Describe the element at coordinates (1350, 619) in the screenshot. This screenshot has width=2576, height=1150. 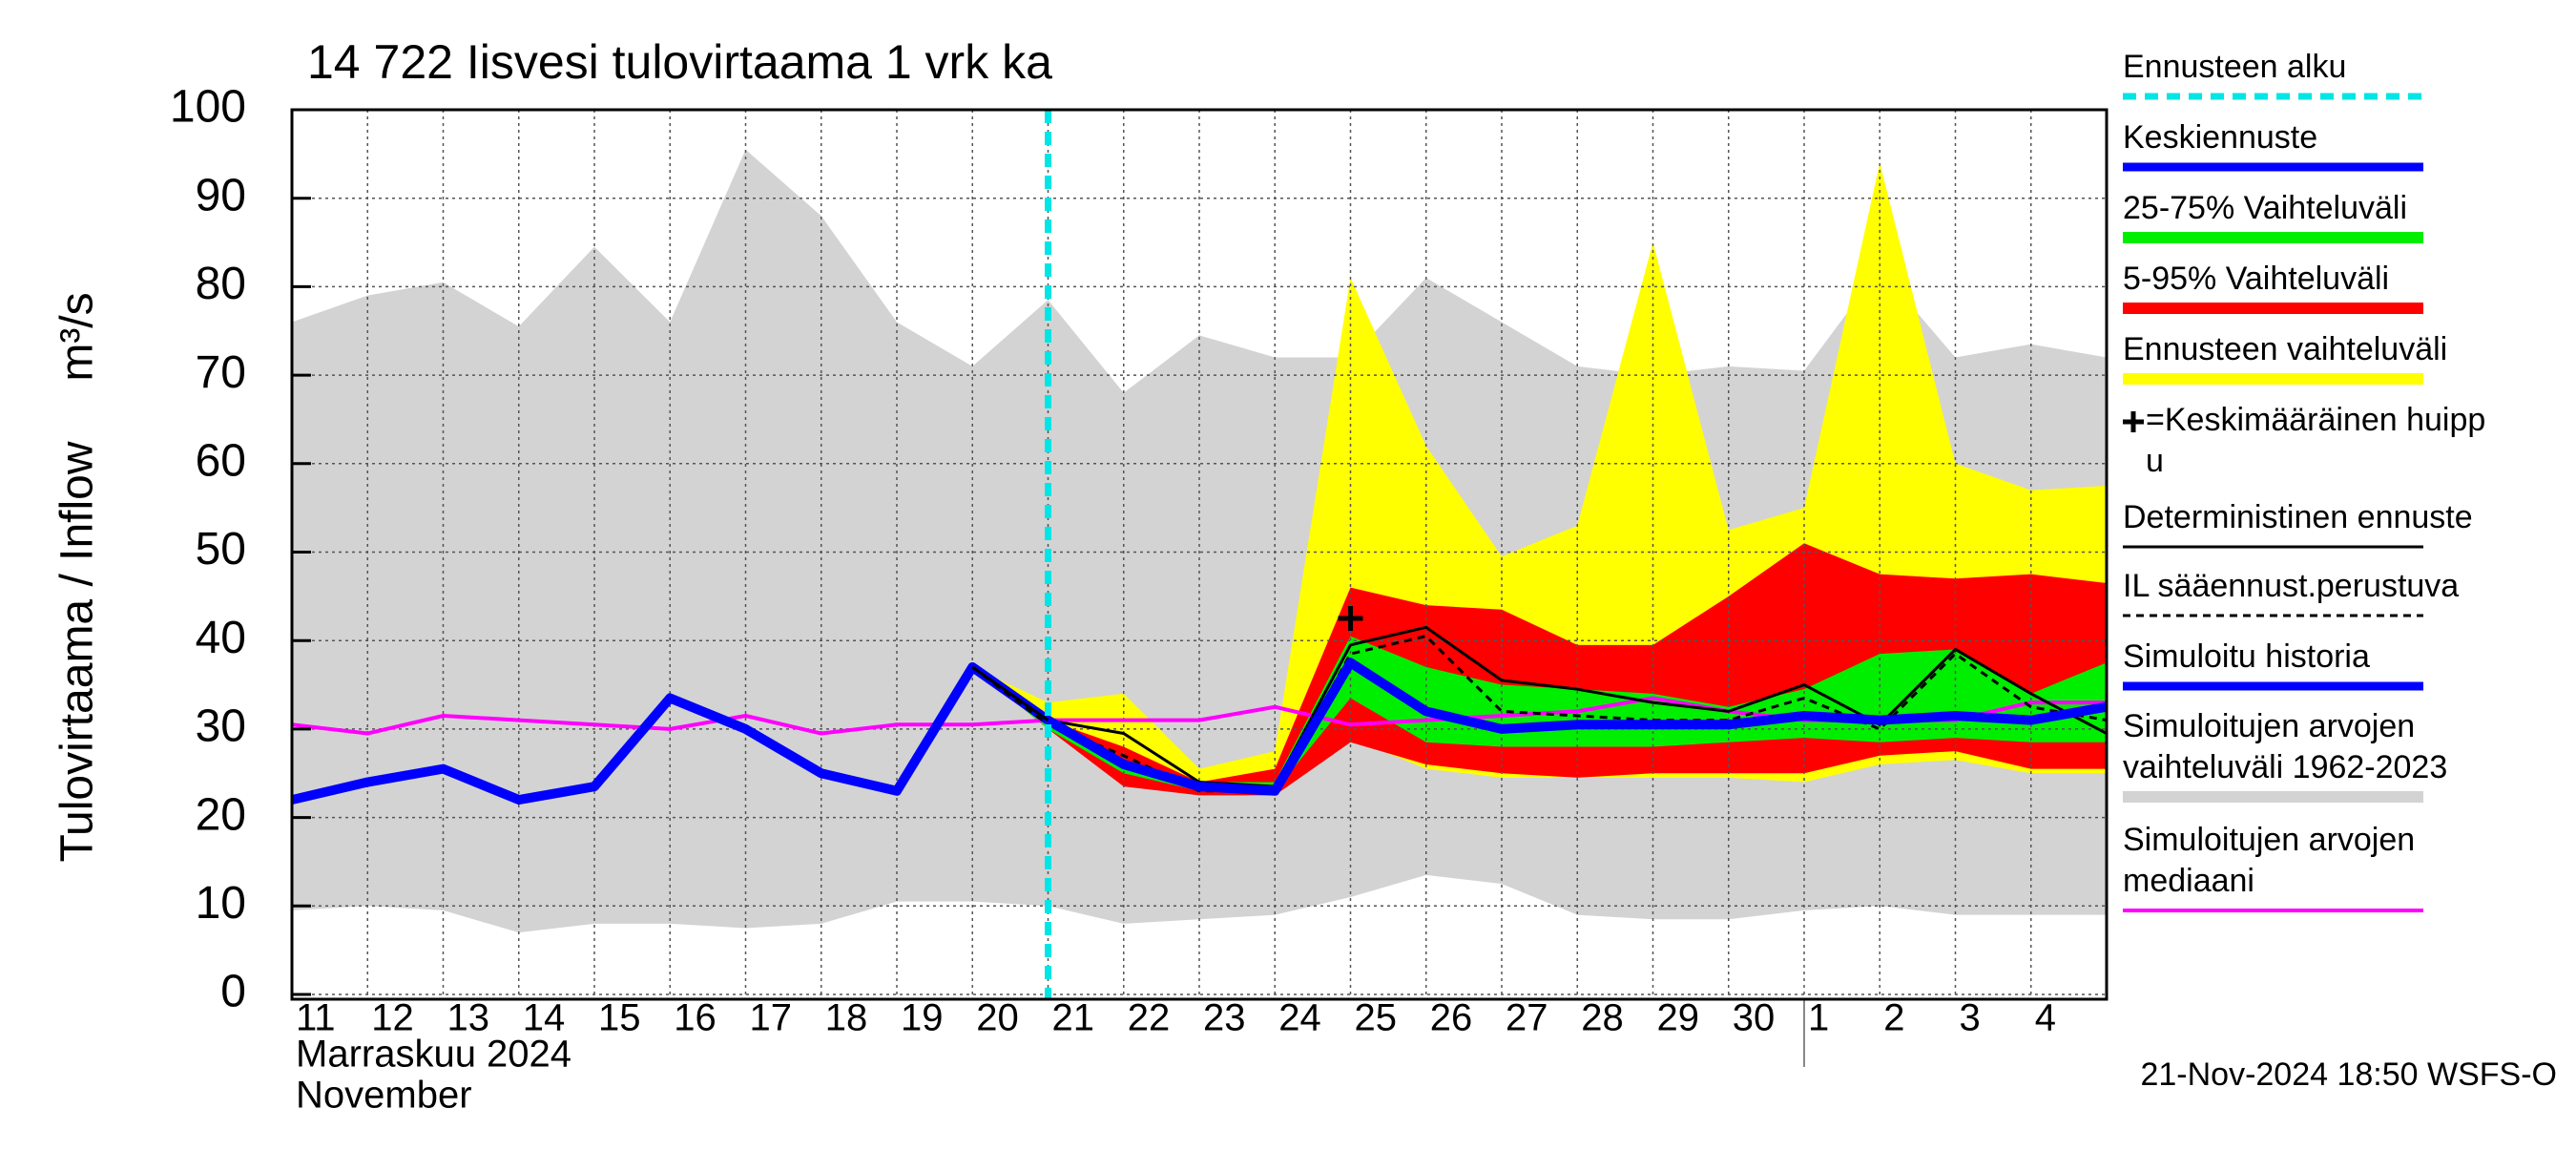
I see `peak-marker` at that location.